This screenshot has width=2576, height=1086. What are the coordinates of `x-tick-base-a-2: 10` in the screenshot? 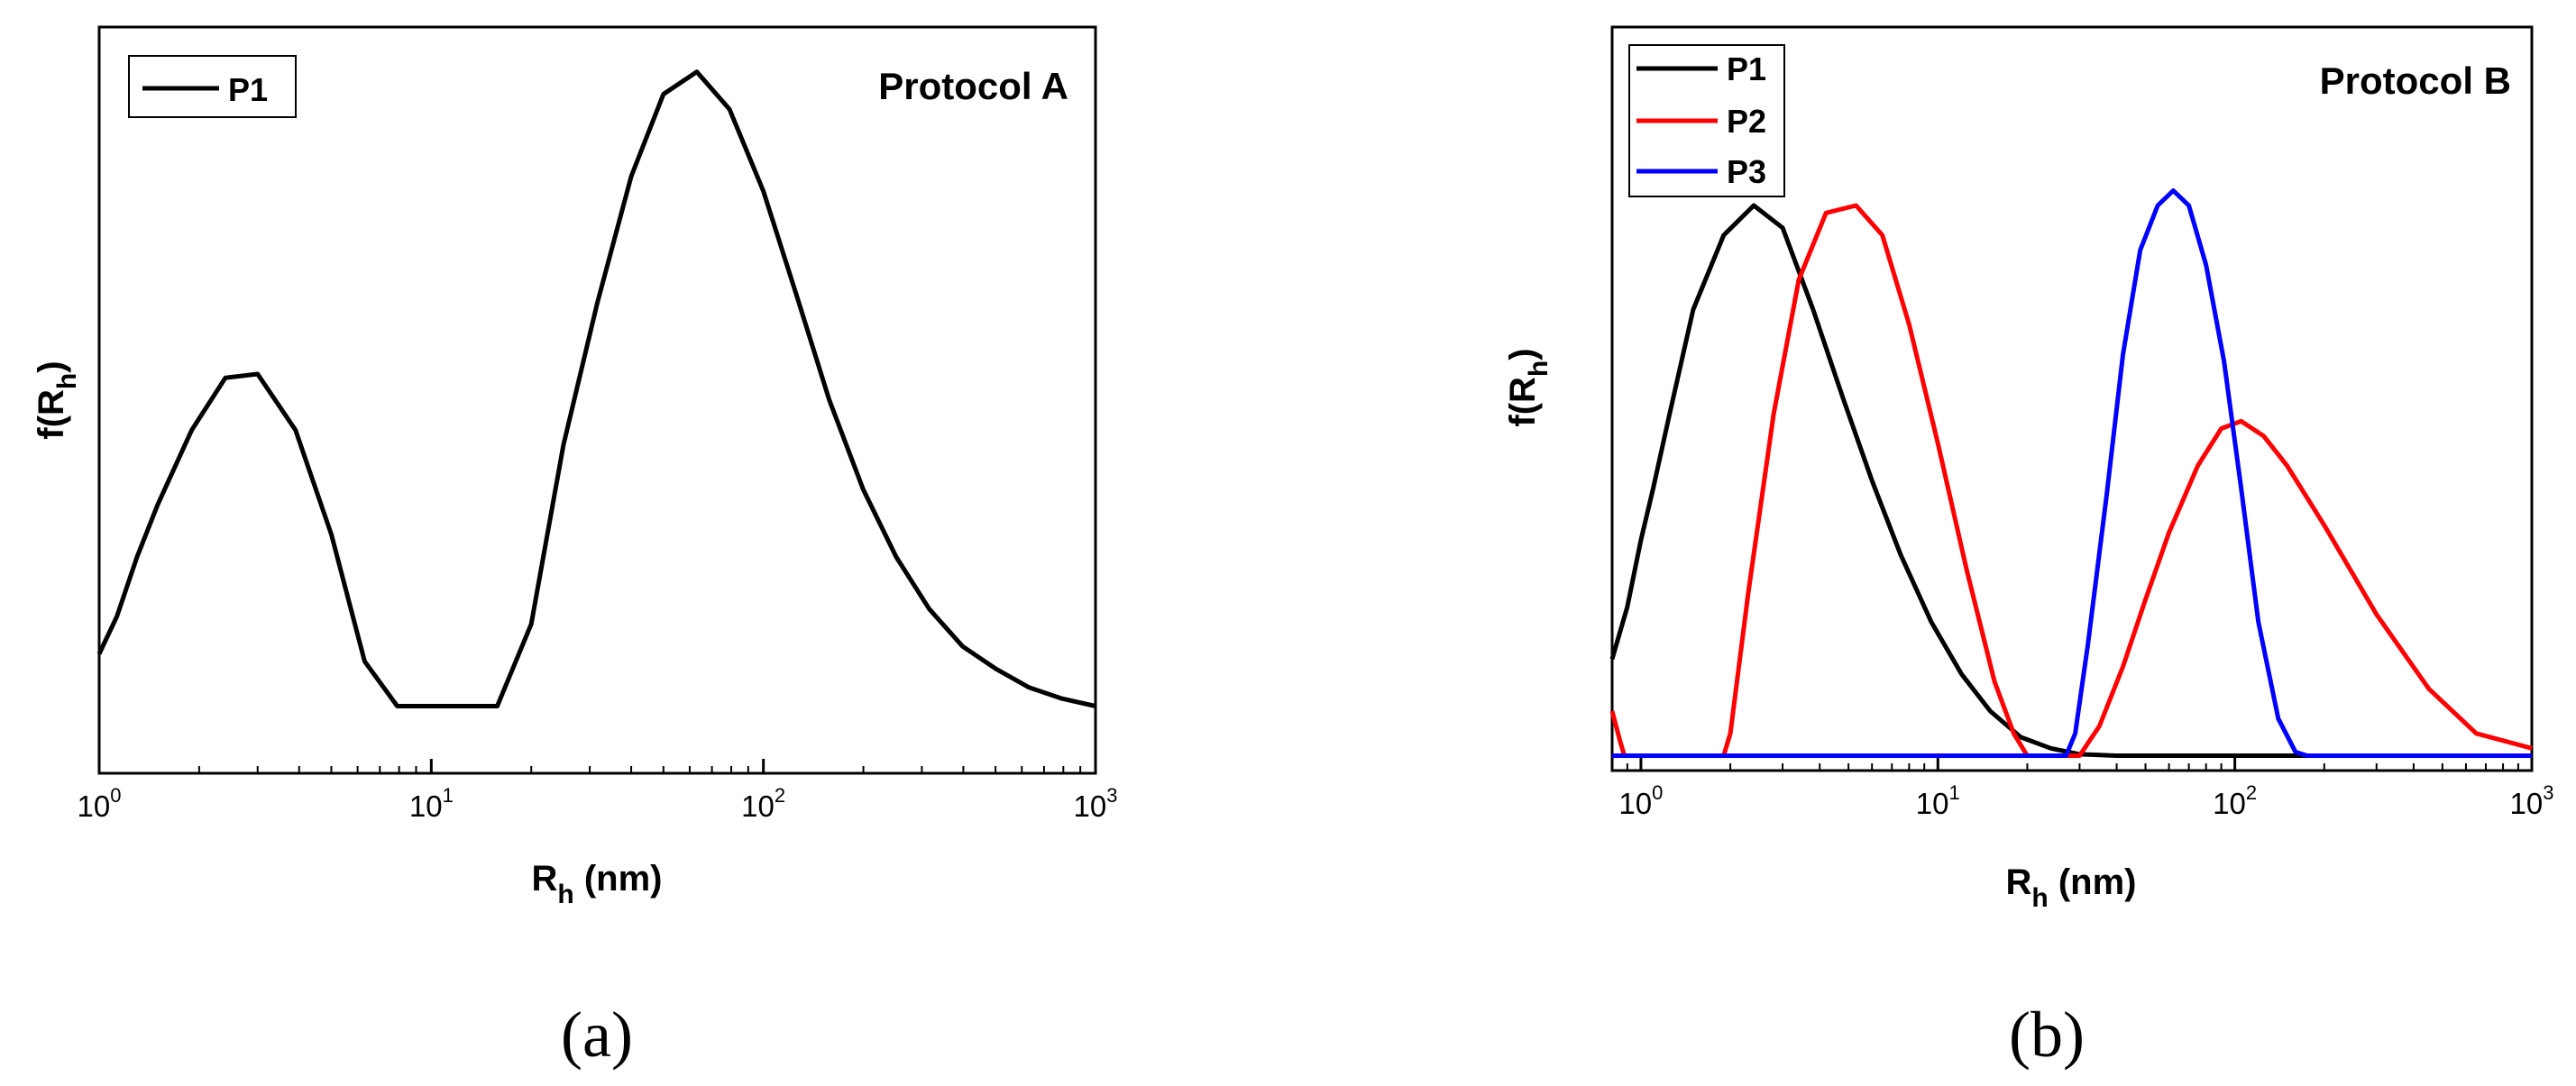 It's located at (758, 806).